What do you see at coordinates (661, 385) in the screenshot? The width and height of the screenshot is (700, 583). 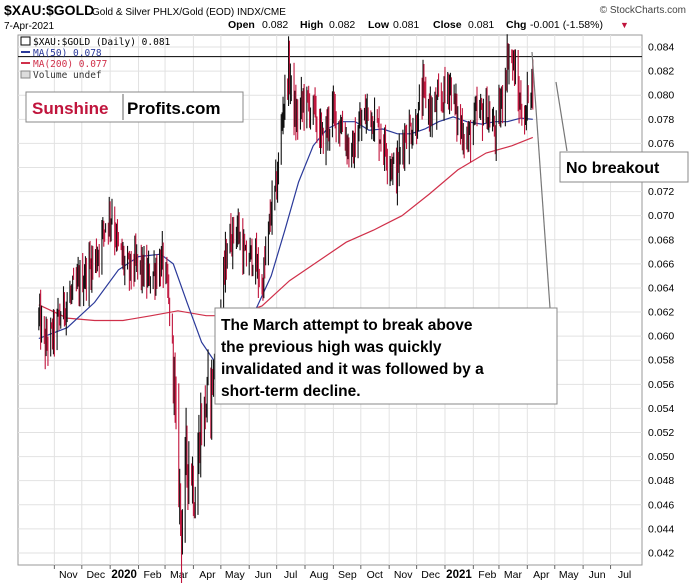 I see `y-tick-label: 0.056` at bounding box center [661, 385].